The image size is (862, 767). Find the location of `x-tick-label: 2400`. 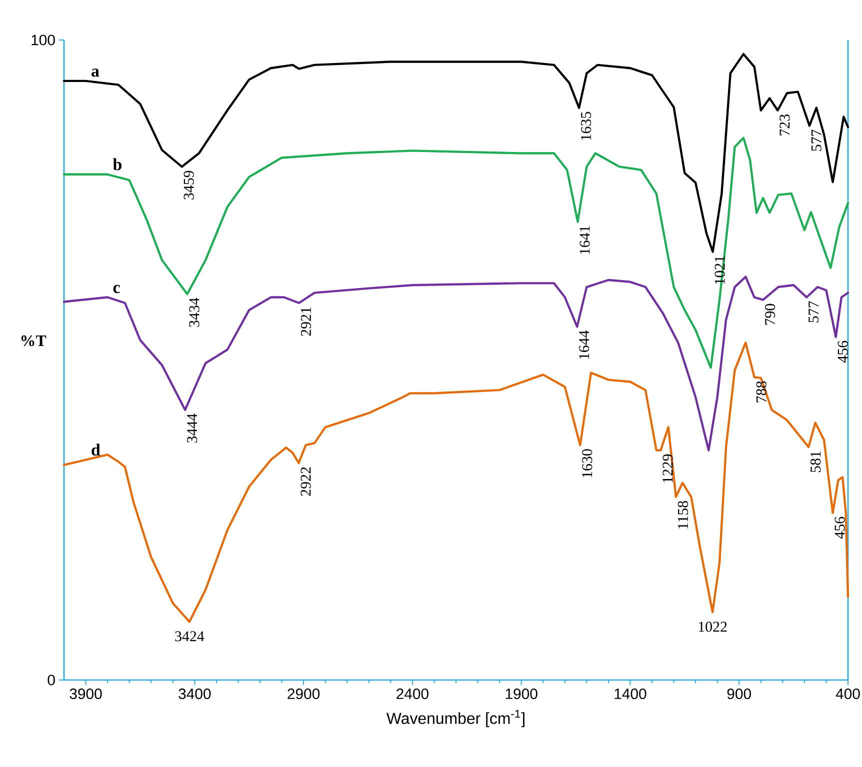

x-tick-label: 2400 is located at coordinates (412, 694).